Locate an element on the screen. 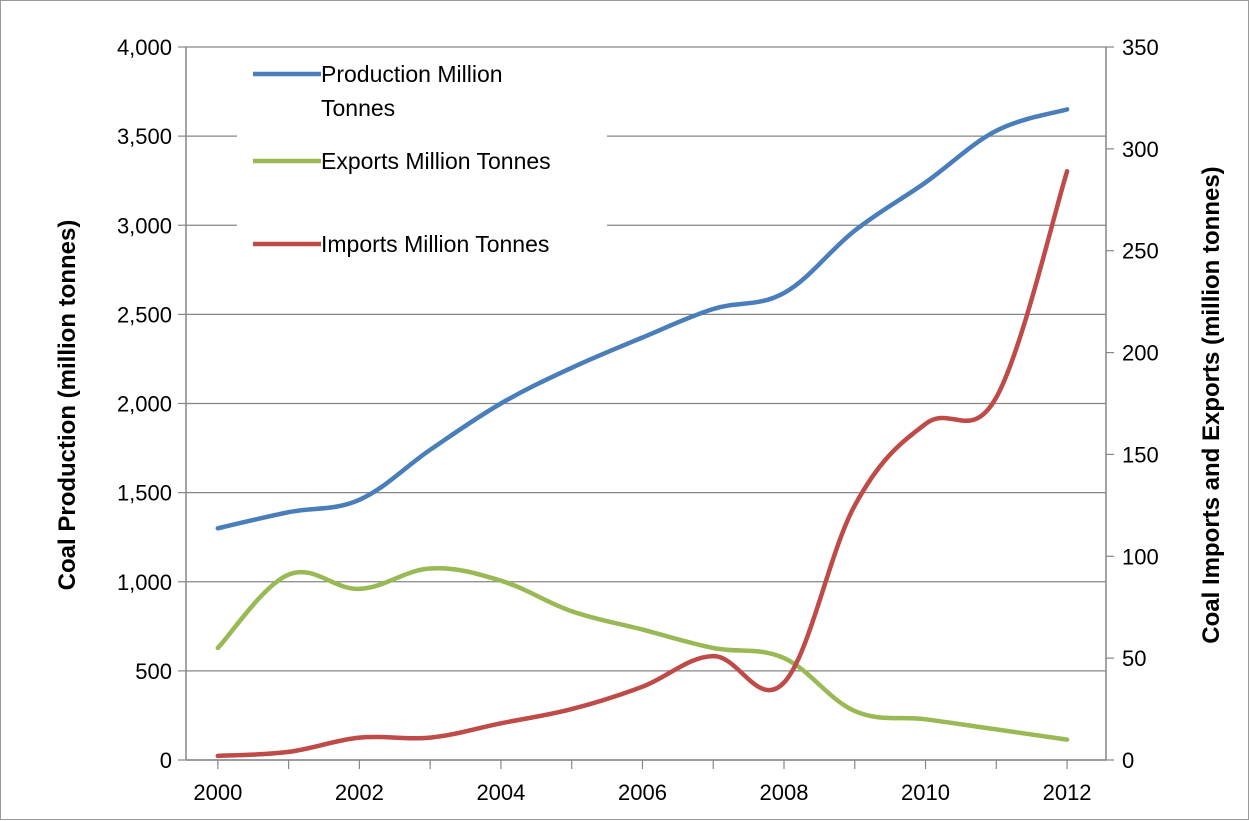 The image size is (1249, 821). x-tick-label: 2008 is located at coordinates (784, 792).